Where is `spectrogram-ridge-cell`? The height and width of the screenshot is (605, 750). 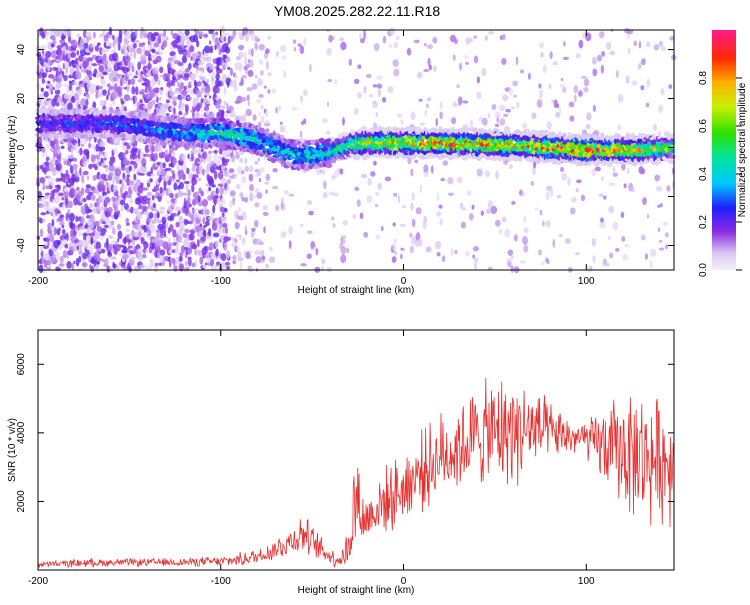 spectrogram-ridge-cell is located at coordinates (193, 124).